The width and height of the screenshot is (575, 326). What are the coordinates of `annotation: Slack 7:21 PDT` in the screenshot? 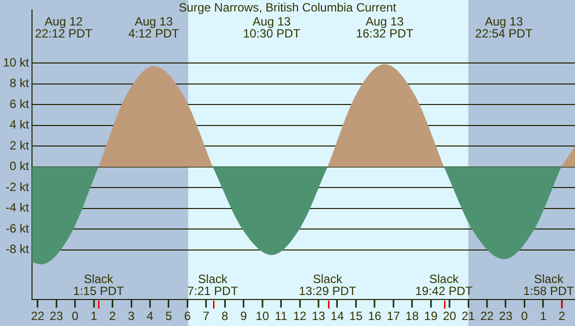 It's located at (213, 285).